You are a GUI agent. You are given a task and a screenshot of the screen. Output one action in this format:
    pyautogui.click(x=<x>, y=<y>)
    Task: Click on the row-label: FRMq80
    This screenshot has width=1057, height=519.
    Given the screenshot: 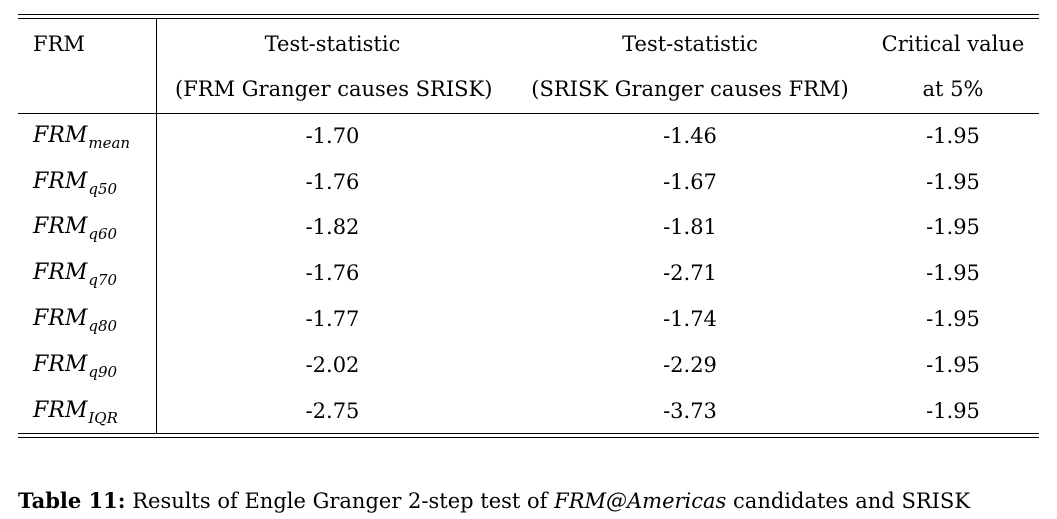 What is the action you would take?
    pyautogui.click(x=75, y=321)
    